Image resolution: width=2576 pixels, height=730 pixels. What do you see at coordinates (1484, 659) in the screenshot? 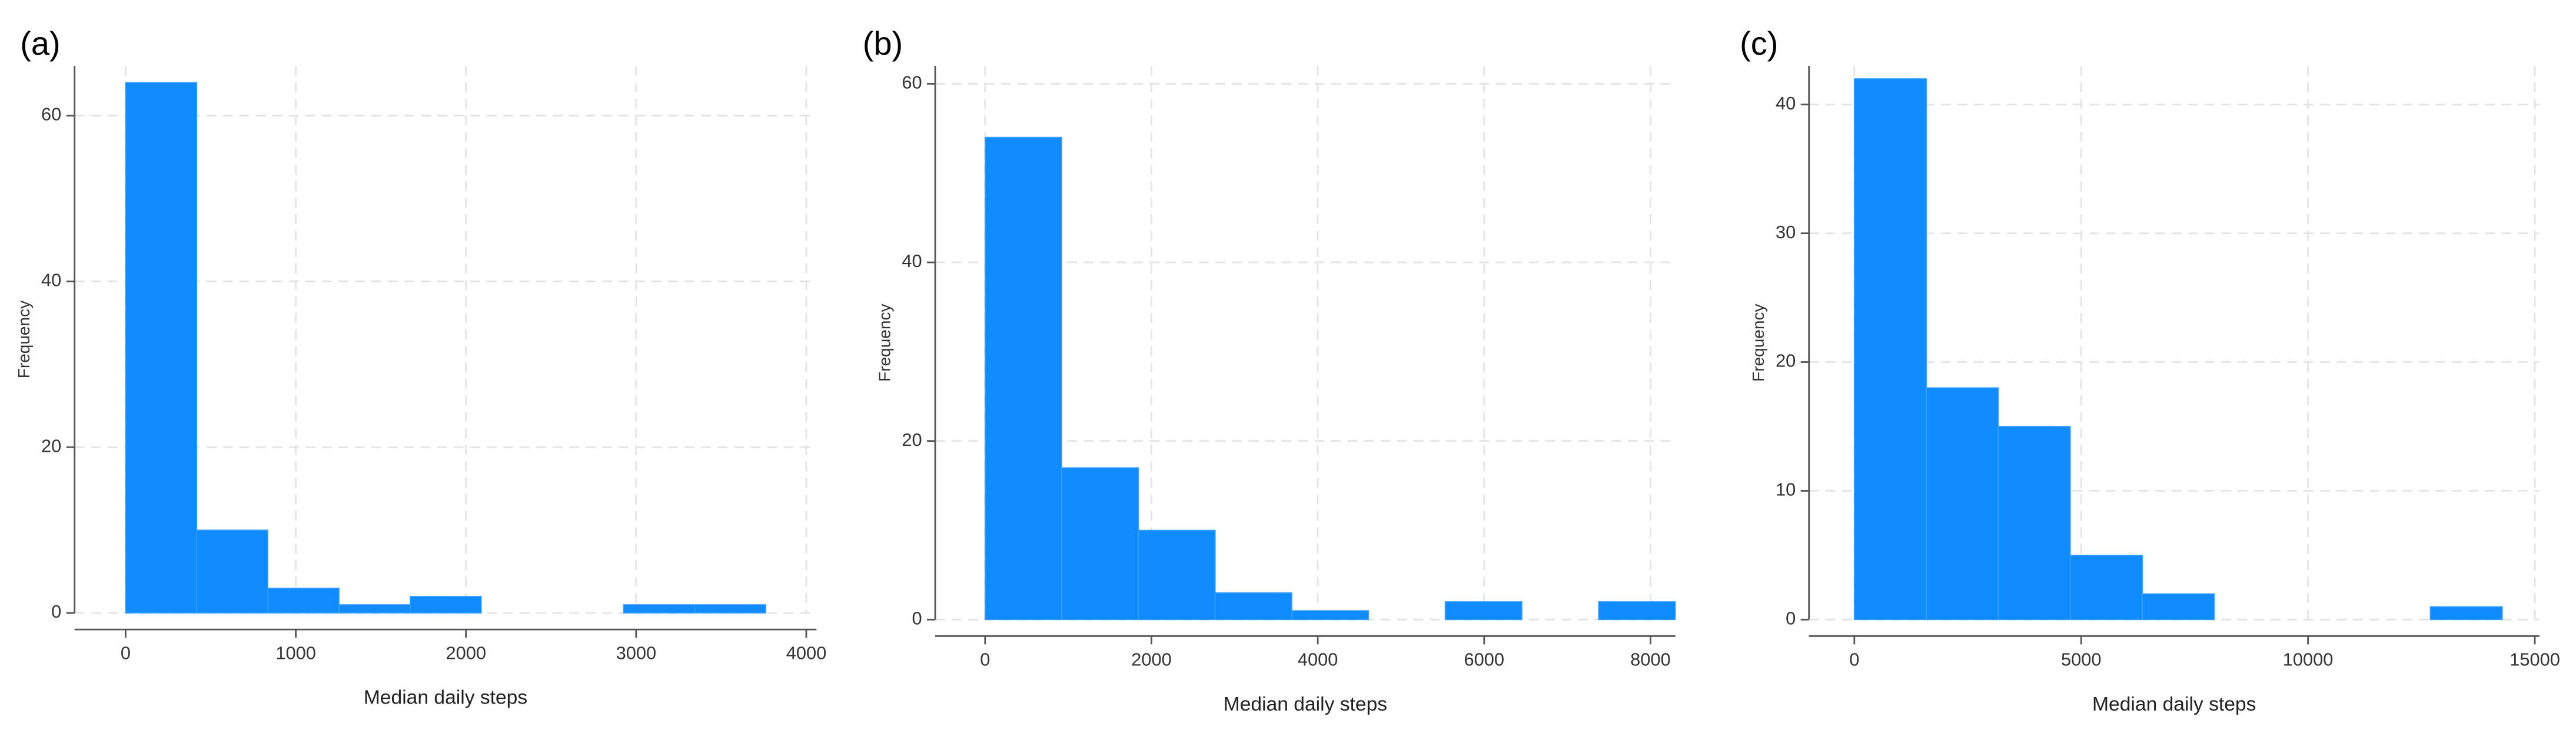
I see `x-tick-label: 6000` at bounding box center [1484, 659].